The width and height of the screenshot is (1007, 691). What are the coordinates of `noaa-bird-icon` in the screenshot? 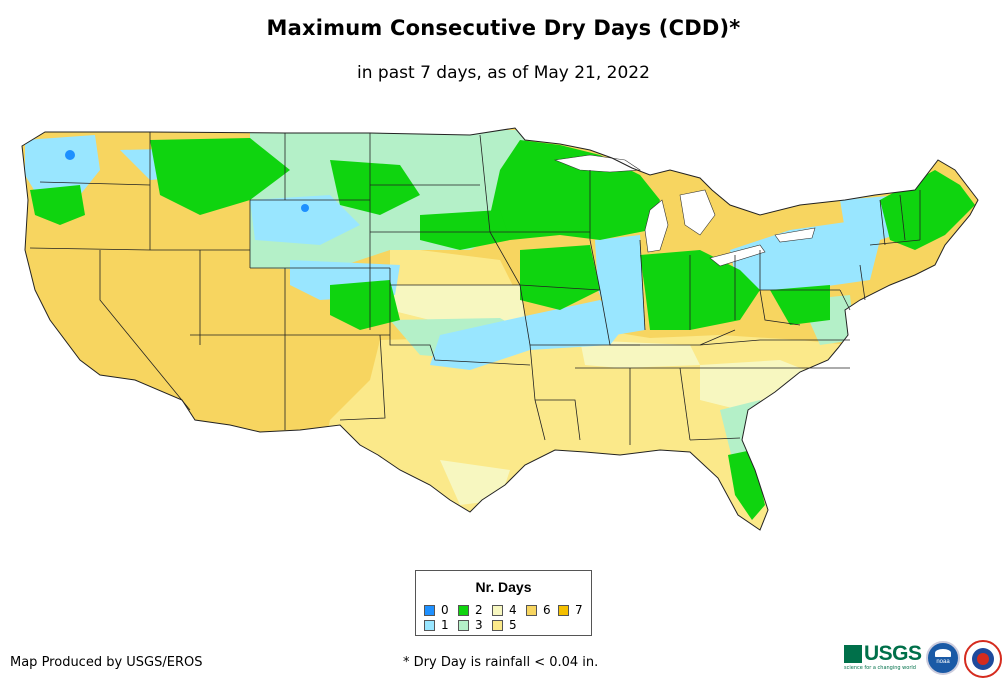 It's located at (943, 653).